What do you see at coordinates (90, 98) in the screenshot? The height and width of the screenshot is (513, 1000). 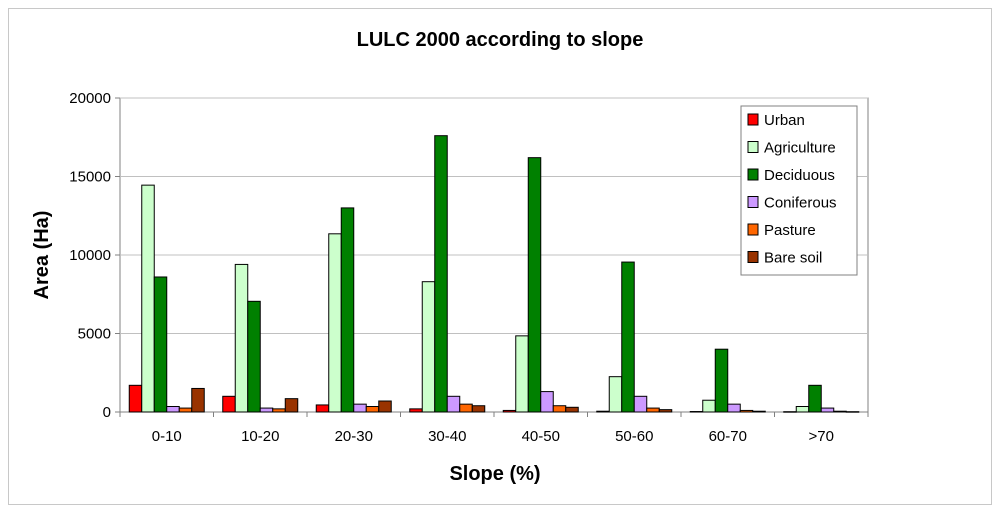 I see `y-tick-label: 20000` at bounding box center [90, 98].